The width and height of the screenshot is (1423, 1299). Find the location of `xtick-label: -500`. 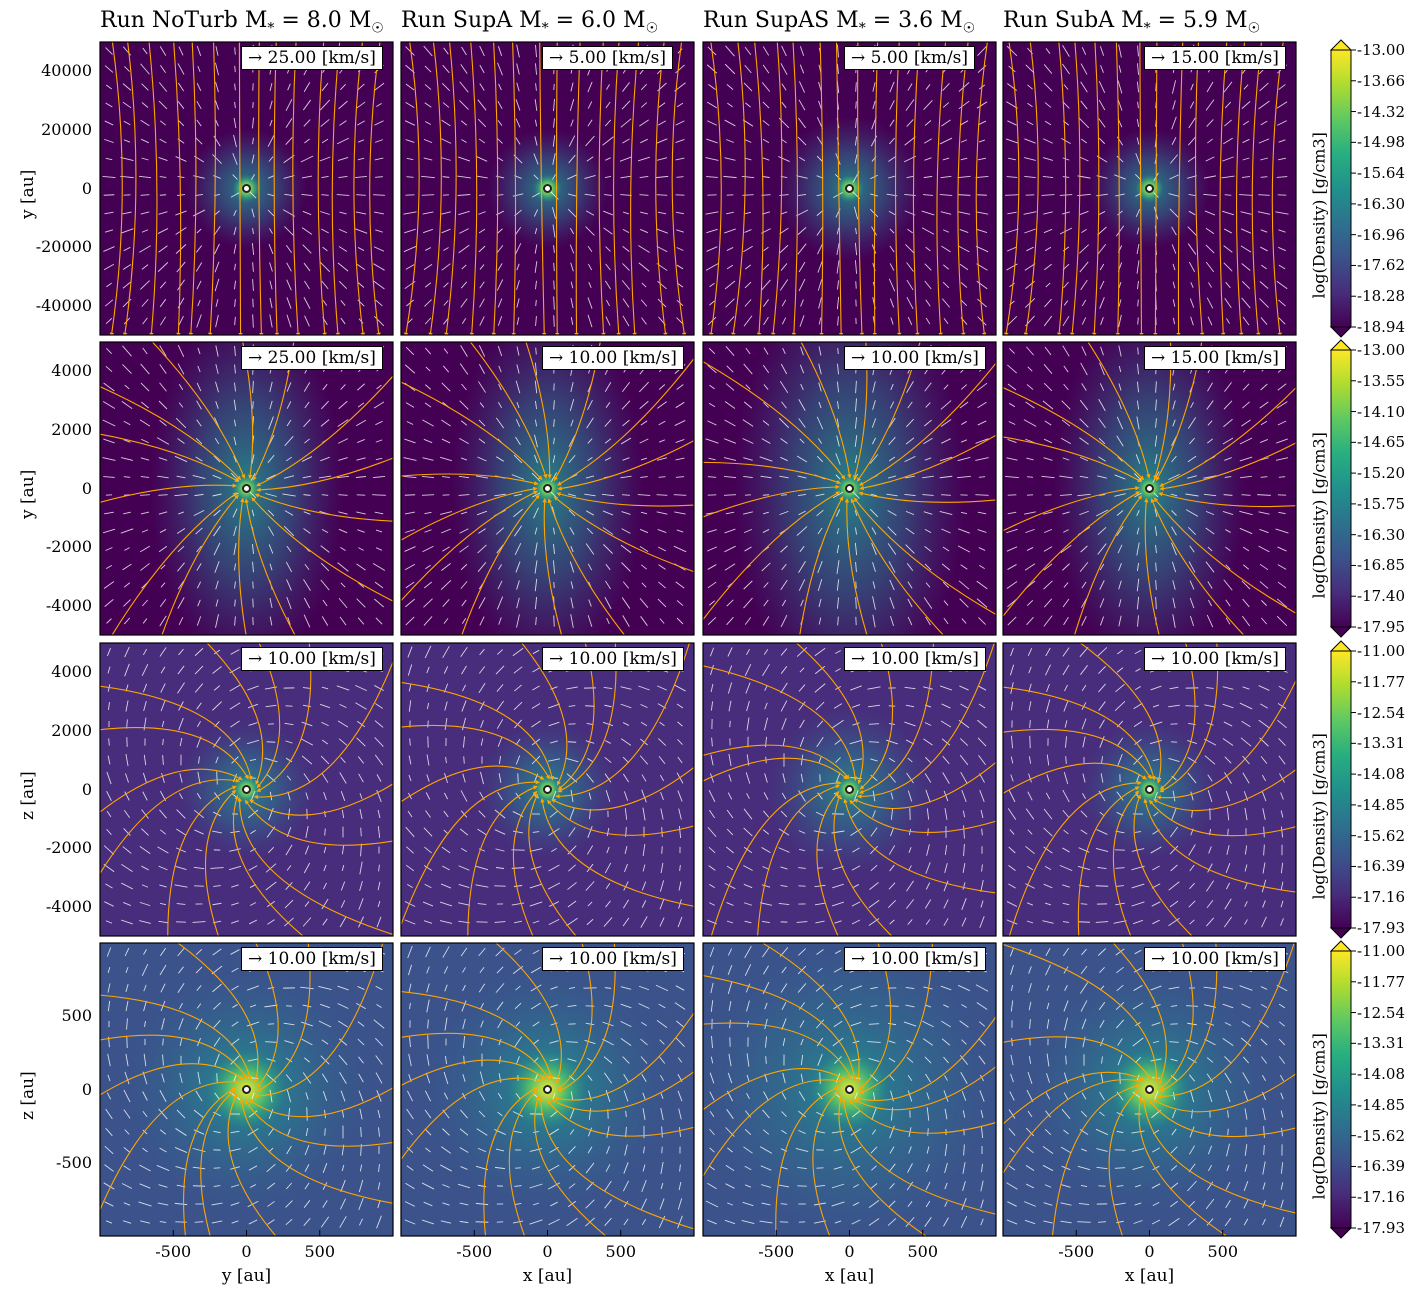

xtick-label: -500 is located at coordinates (1076, 1251).